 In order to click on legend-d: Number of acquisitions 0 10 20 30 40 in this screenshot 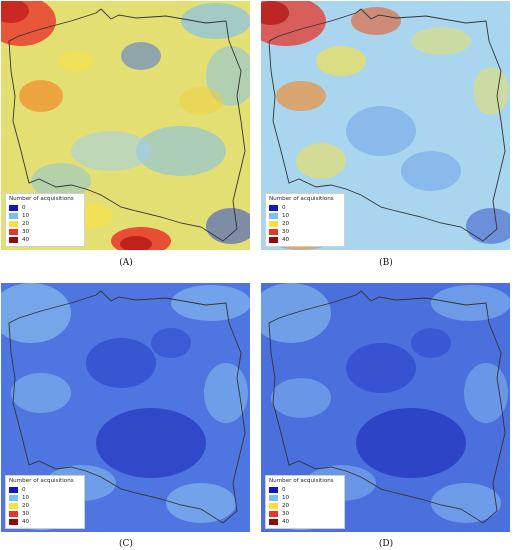, I will do `click(305, 502)`.